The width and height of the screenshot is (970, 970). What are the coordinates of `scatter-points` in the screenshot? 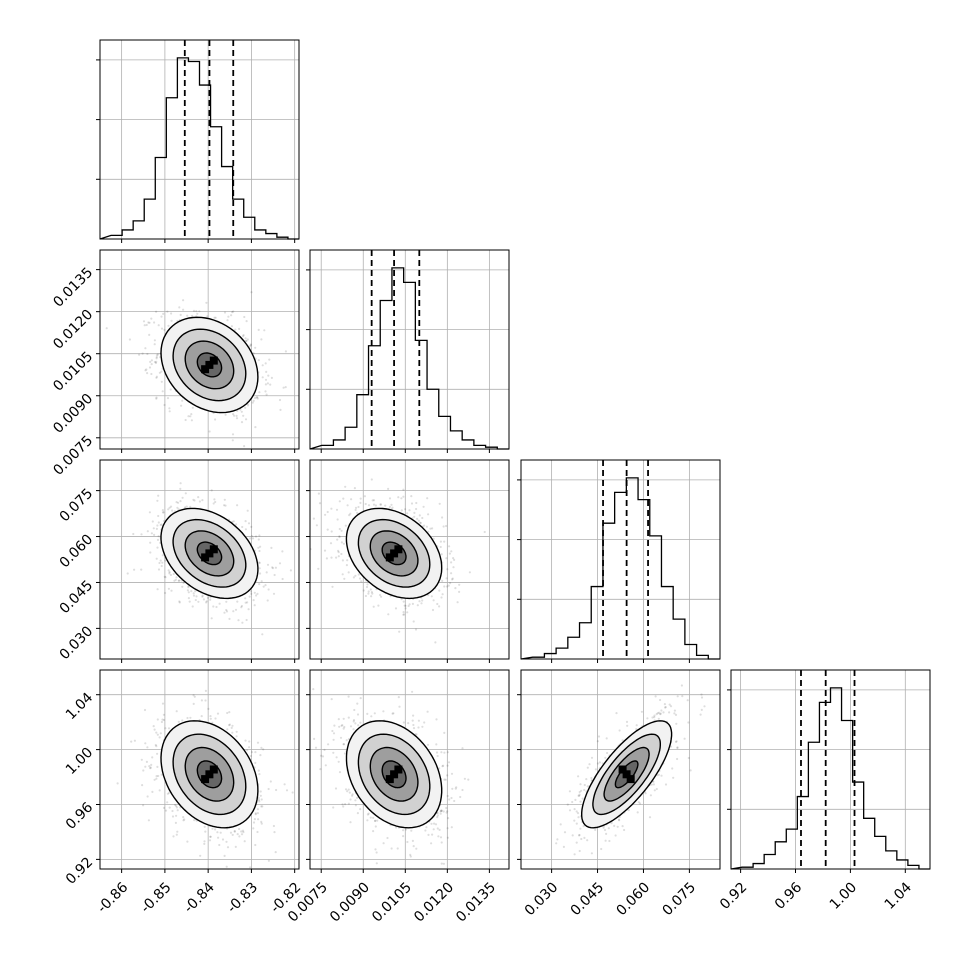 It's located at (205, 779).